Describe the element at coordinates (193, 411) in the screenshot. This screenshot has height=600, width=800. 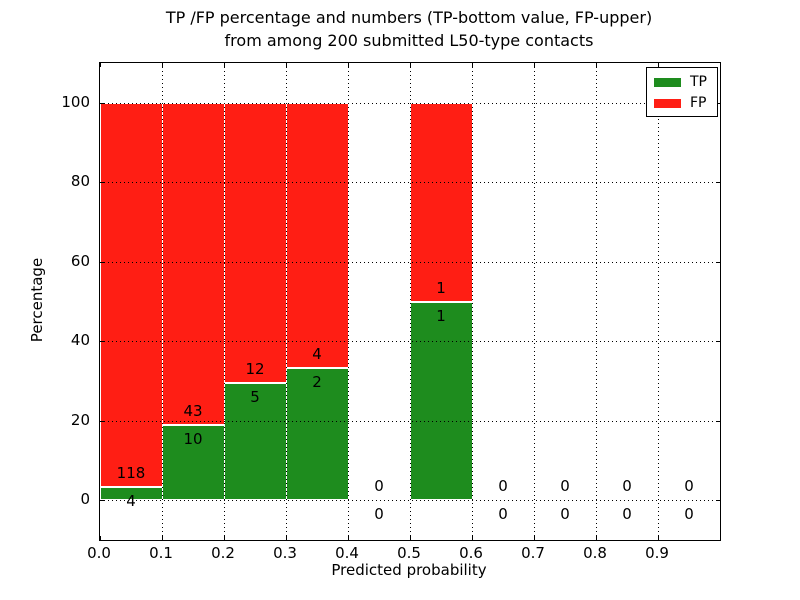
I see `fp-count-label: 43` at that location.